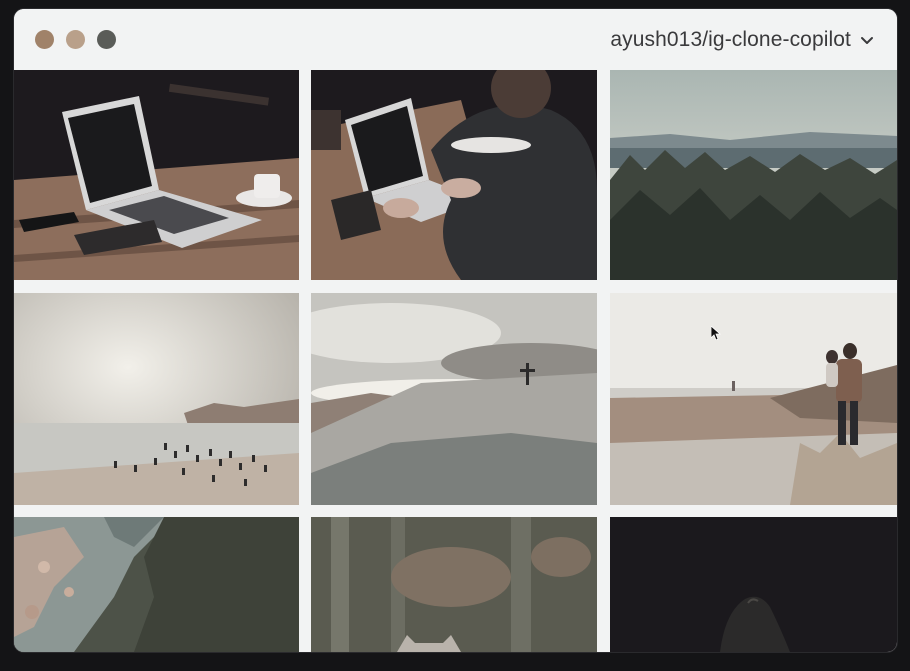  I want to click on maximize-window-button, so click(106, 39).